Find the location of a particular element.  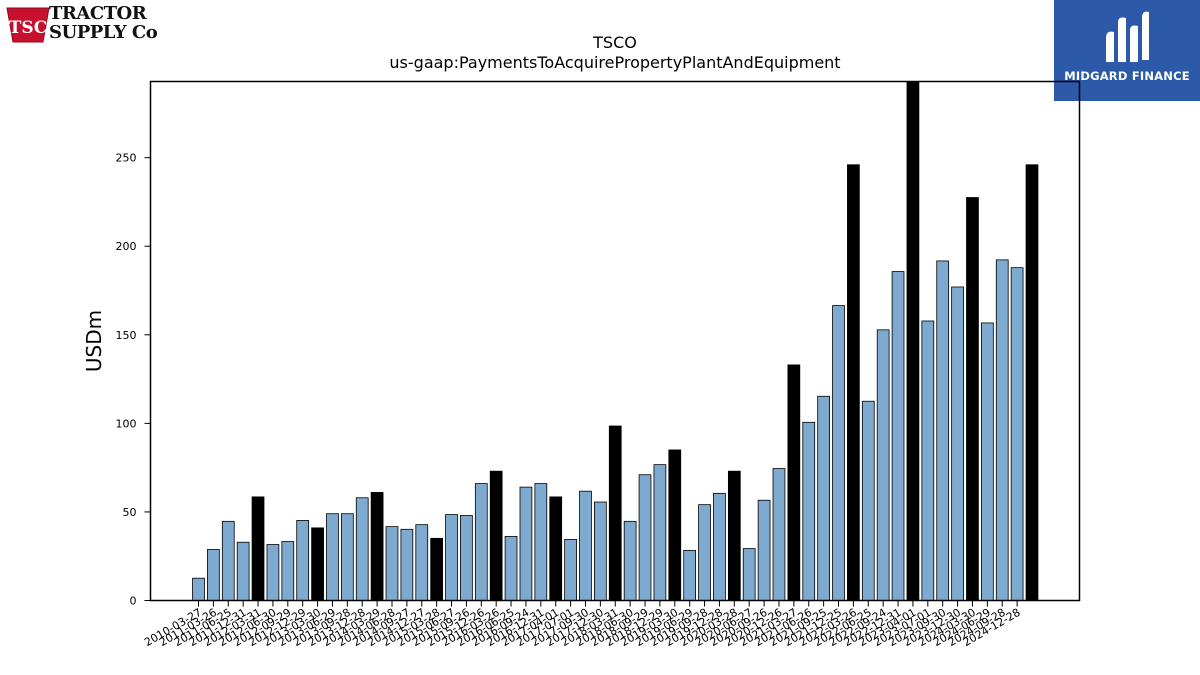

midgard-finance-logo: MIDGARD FINANCE is located at coordinates (1127, 50).